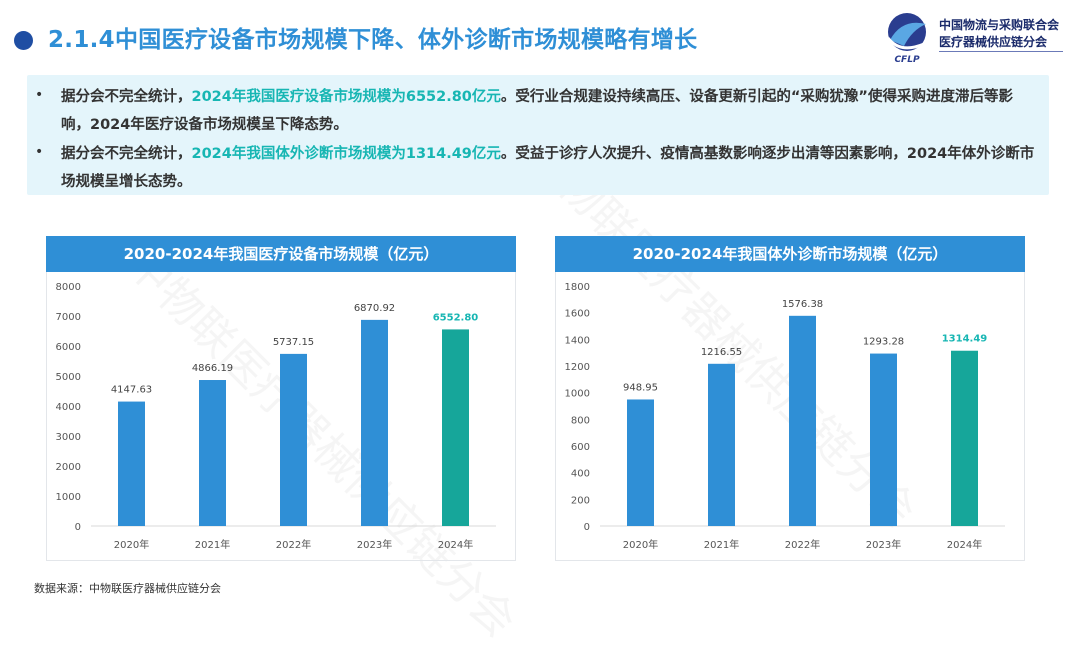 This screenshot has width=1080, height=649. Describe the element at coordinates (587, 527) in the screenshot. I see `ivd-ytick-0: 0` at that location.